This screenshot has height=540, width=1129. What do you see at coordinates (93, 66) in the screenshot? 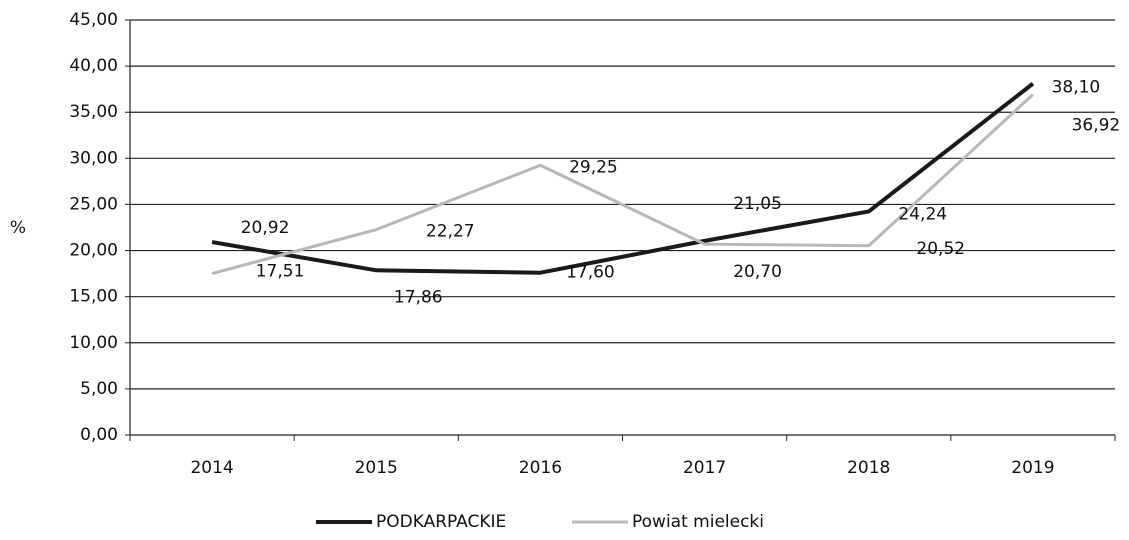
I see `y-tick-label: 40,00` at bounding box center [93, 66].